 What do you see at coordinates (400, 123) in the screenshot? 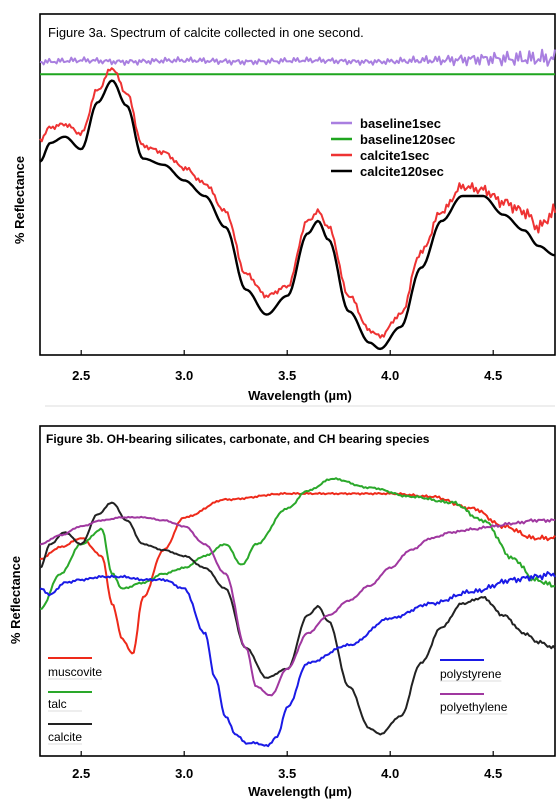
I see `legend-label-baseline1sec: baseline1sec` at bounding box center [400, 123].